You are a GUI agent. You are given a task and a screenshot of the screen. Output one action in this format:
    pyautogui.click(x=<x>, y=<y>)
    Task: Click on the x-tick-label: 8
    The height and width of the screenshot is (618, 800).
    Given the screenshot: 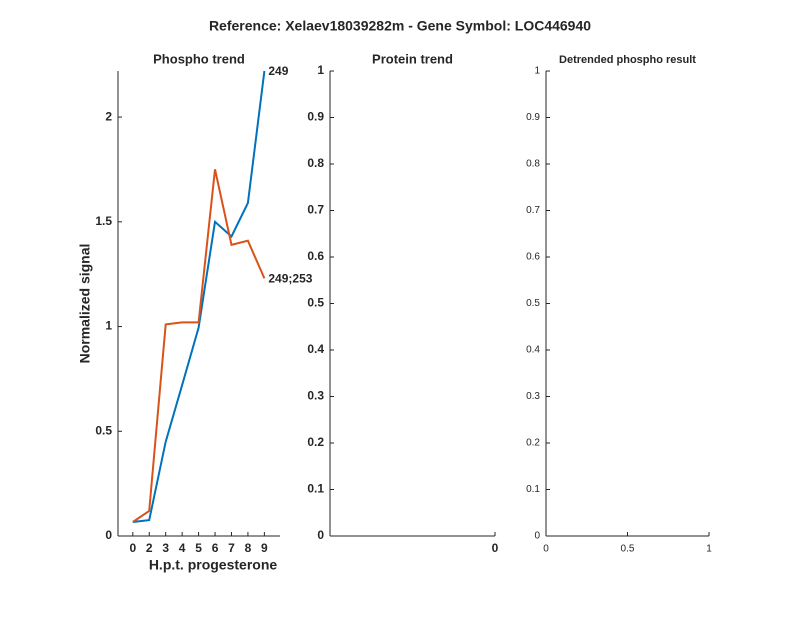 What is the action you would take?
    pyautogui.click(x=248, y=548)
    